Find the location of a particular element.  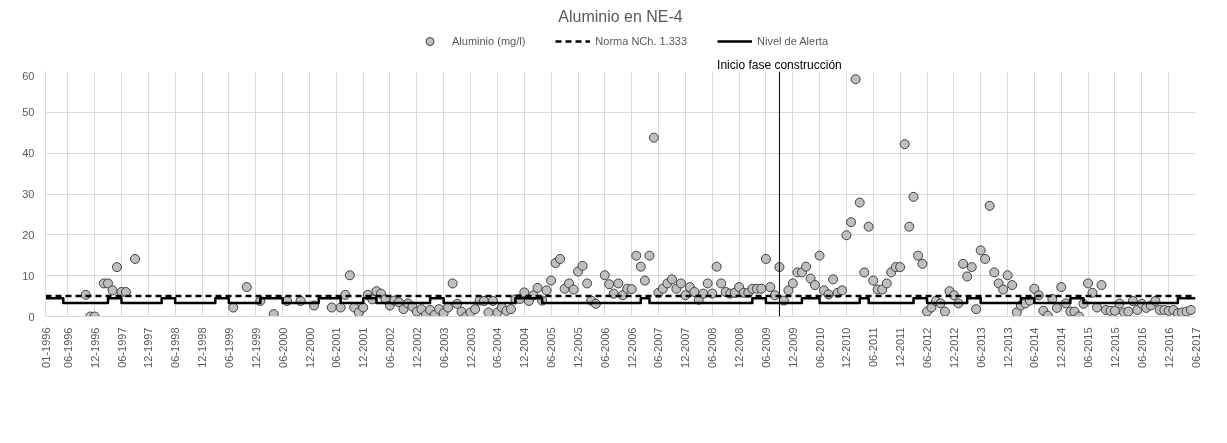

x-tick-label: 06-2001 is located at coordinates (336, 347).